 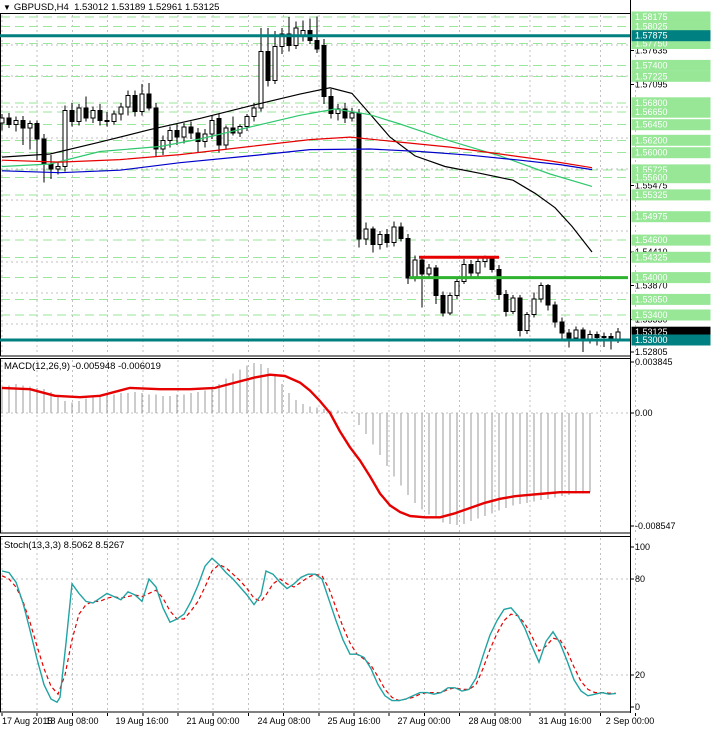 I want to click on symbol-dropdown-icon: ▼, so click(x=7, y=7).